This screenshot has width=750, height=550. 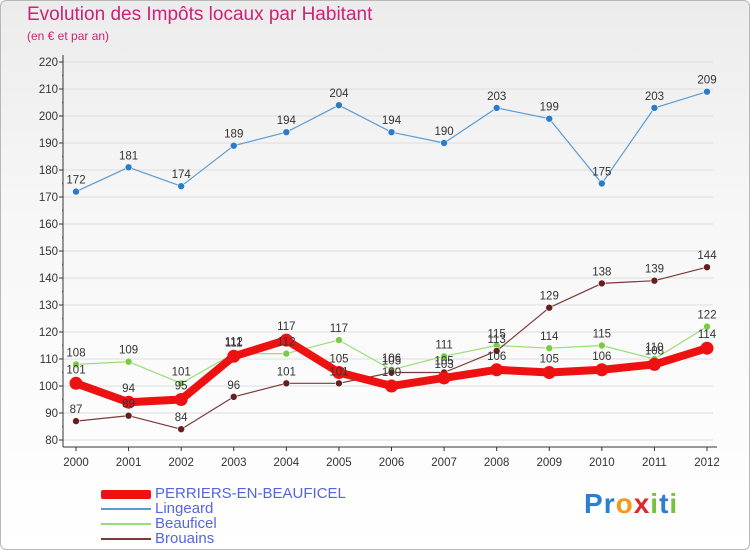 I want to click on data-label: 209, so click(x=706, y=81).